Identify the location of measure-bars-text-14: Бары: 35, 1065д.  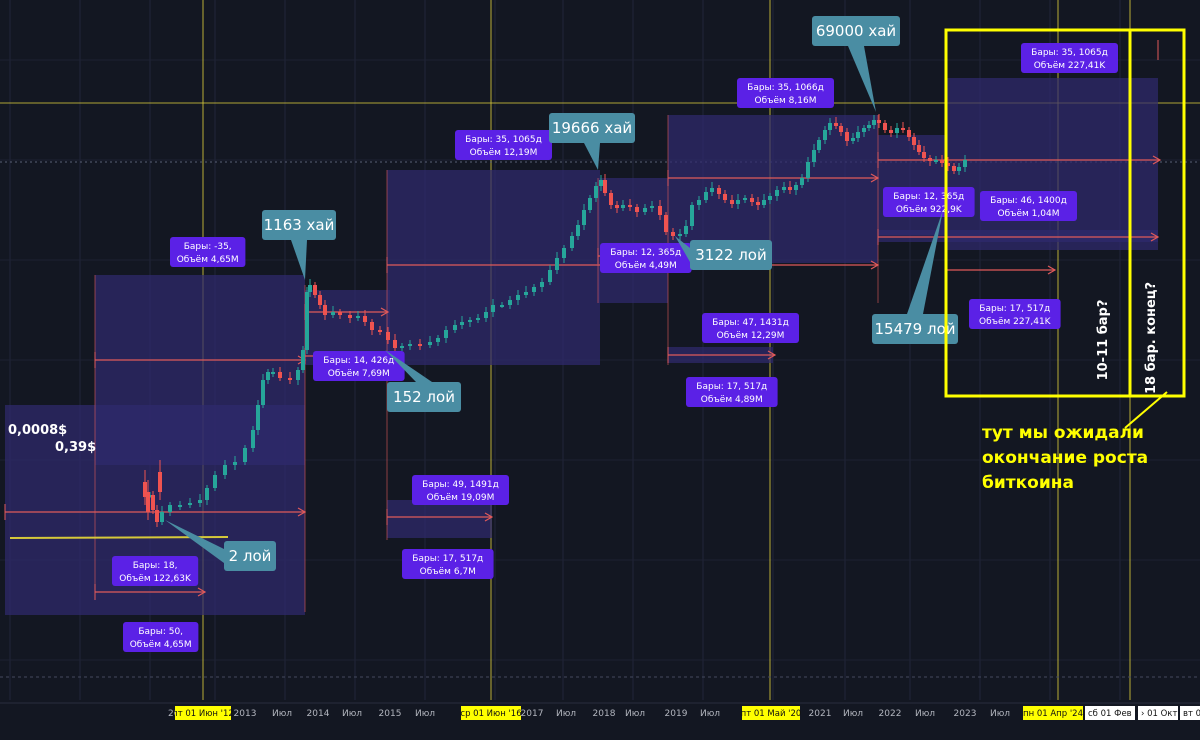
(1069, 53).